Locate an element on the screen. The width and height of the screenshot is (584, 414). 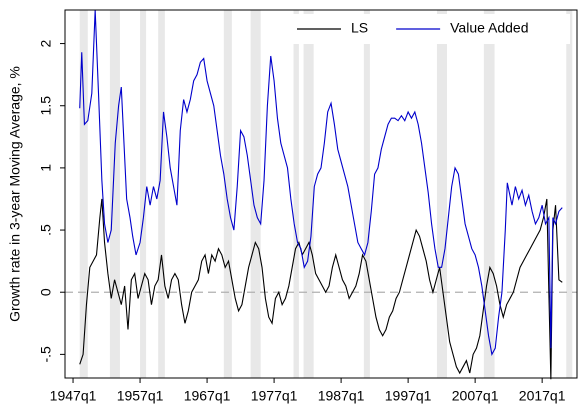
x-tick-label: 1997q1 is located at coordinates (408, 396).